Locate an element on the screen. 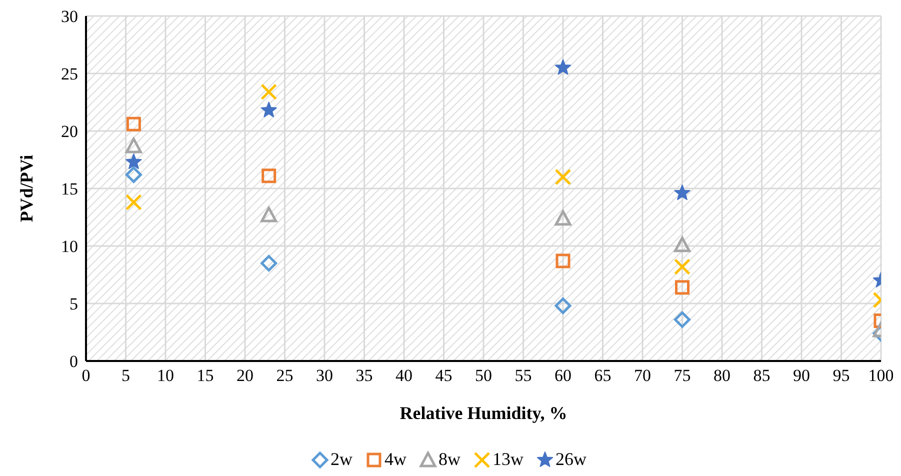  x-tick-label: 35 is located at coordinates (364, 376).